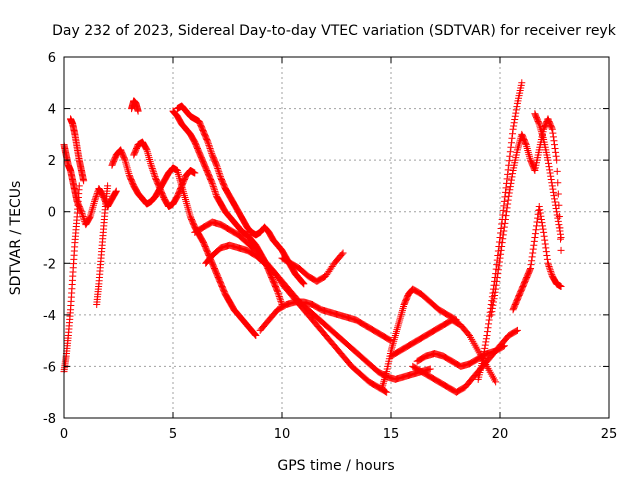 The height and width of the screenshot is (480, 640). I want to click on x-tick-label: 5, so click(173, 434).